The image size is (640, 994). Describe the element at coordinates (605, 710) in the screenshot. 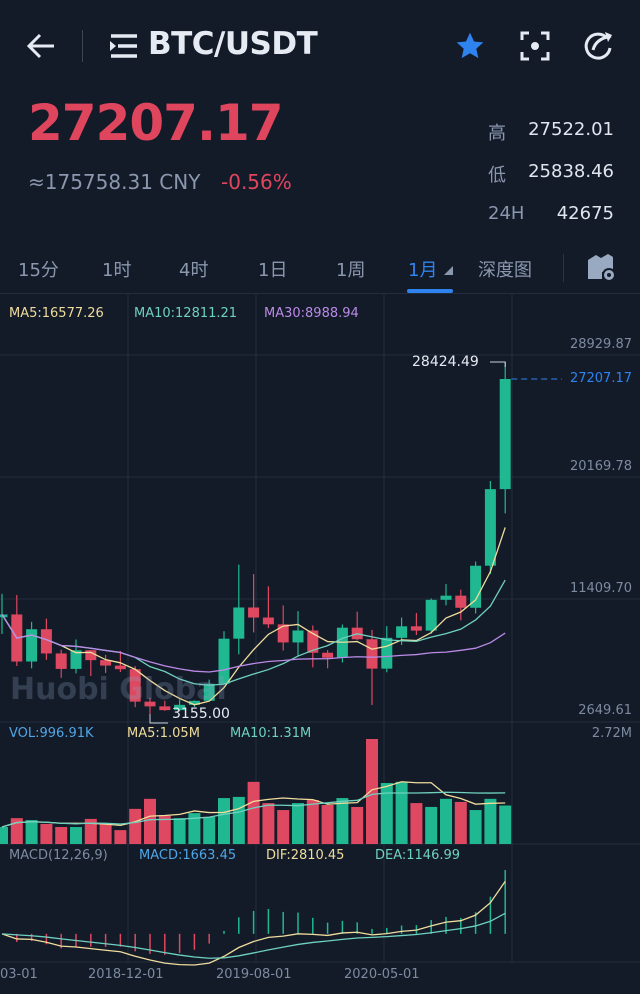

I see `price-axis-label: 2649.61` at that location.